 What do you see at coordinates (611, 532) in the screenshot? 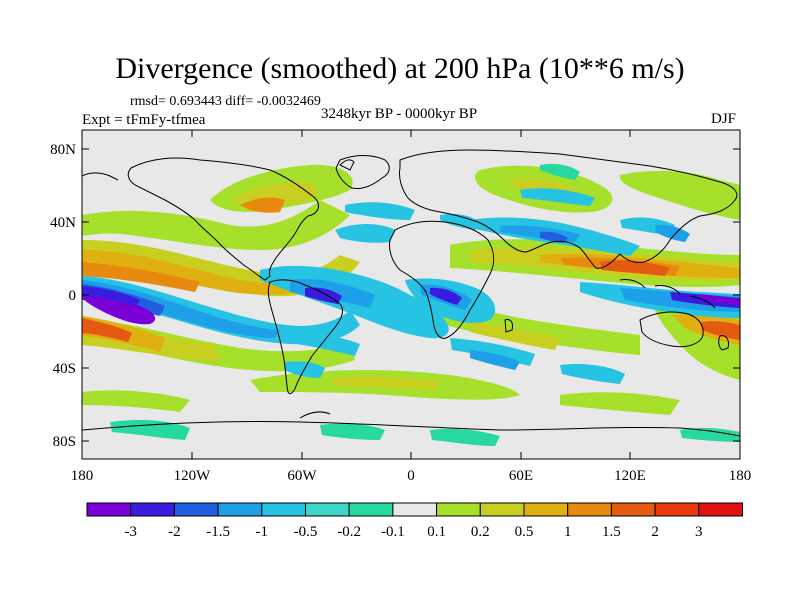
I see `colorbar-label: 1.5` at bounding box center [611, 532].